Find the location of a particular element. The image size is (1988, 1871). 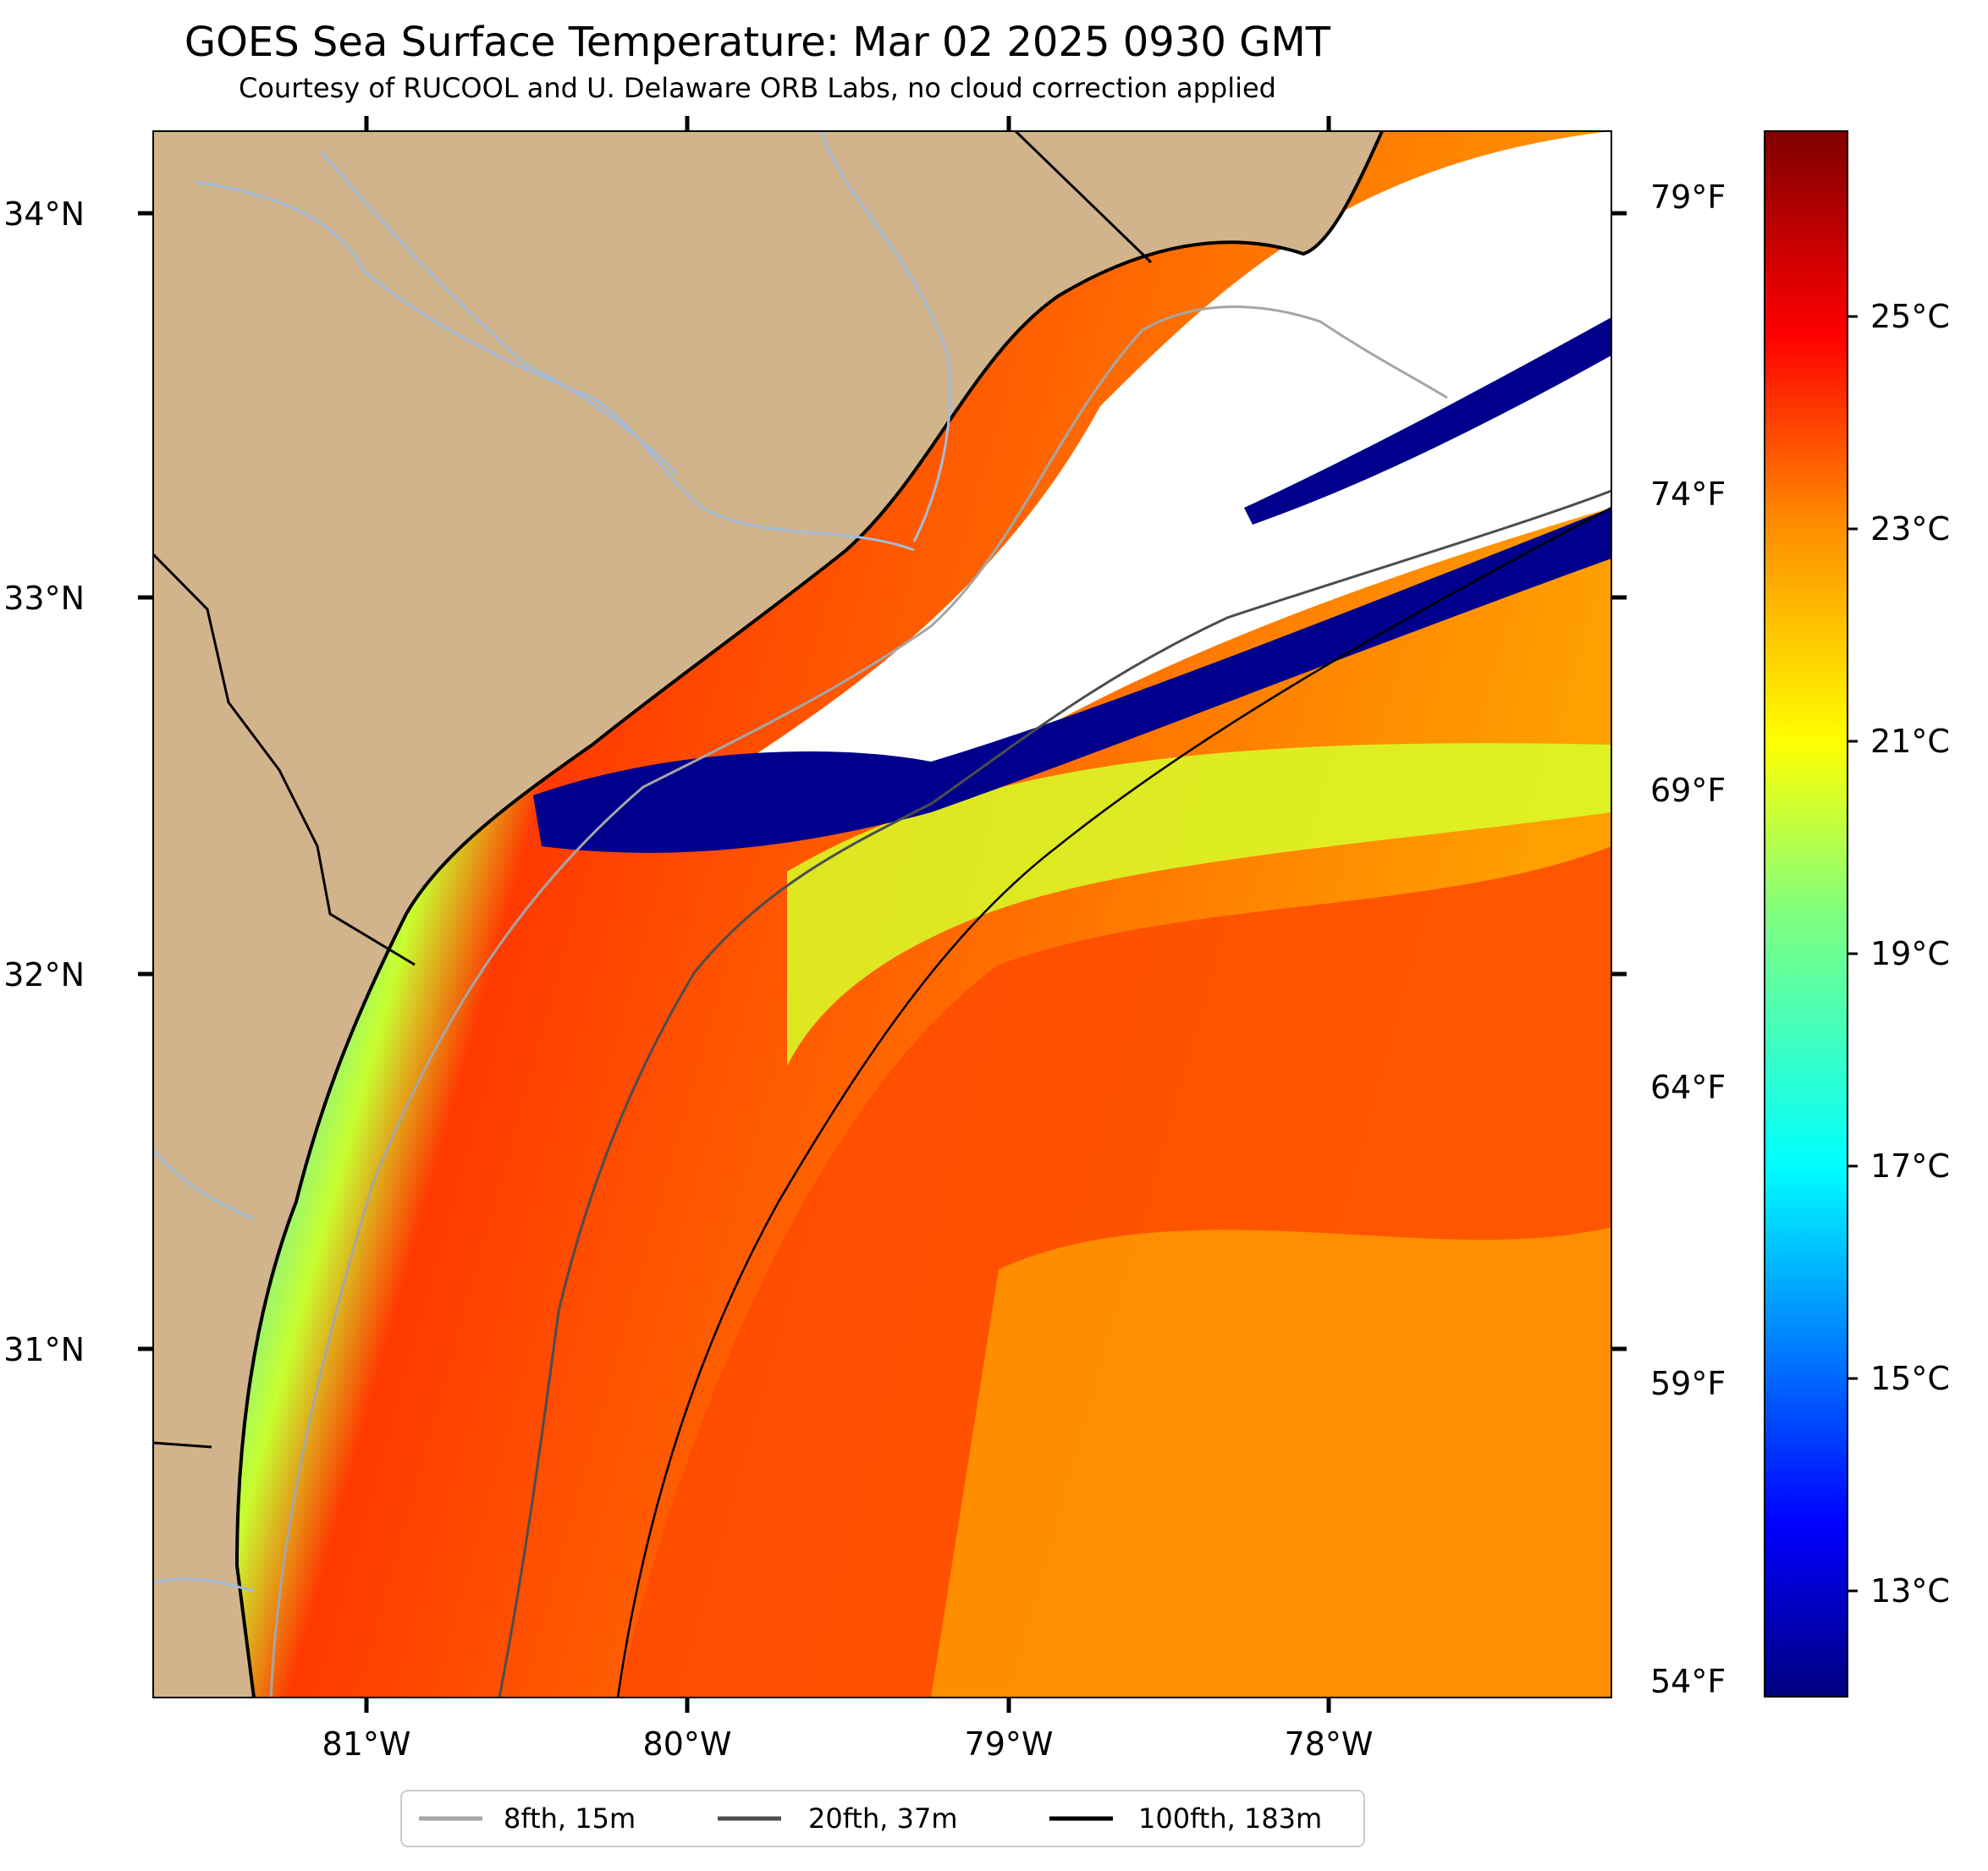

colorbar-label: 23°C is located at coordinates (1910, 529).